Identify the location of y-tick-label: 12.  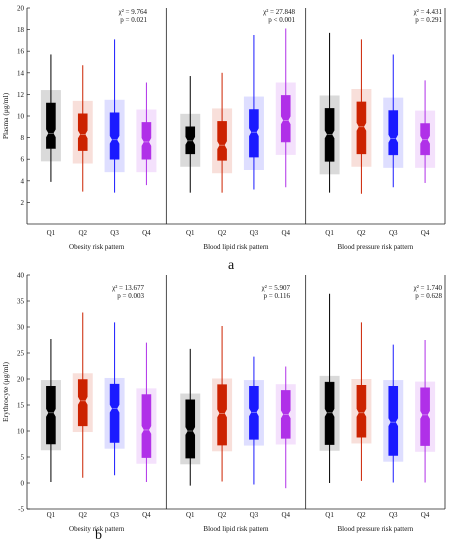
(21, 95).